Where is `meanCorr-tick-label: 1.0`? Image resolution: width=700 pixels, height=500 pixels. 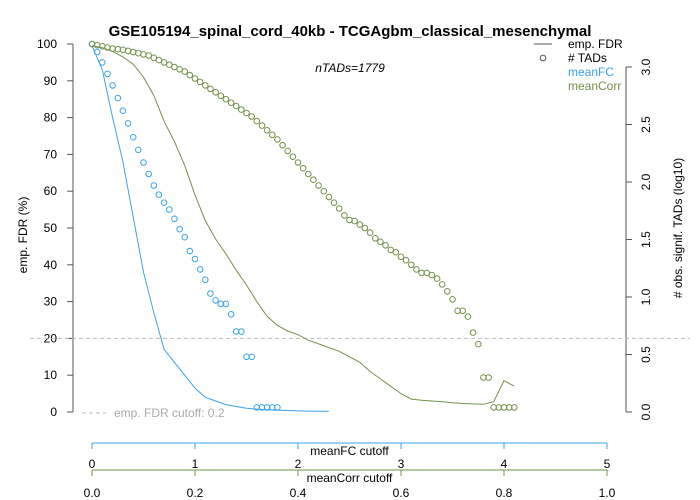
meanCorr-tick-label: 1.0 is located at coordinates (607, 493).